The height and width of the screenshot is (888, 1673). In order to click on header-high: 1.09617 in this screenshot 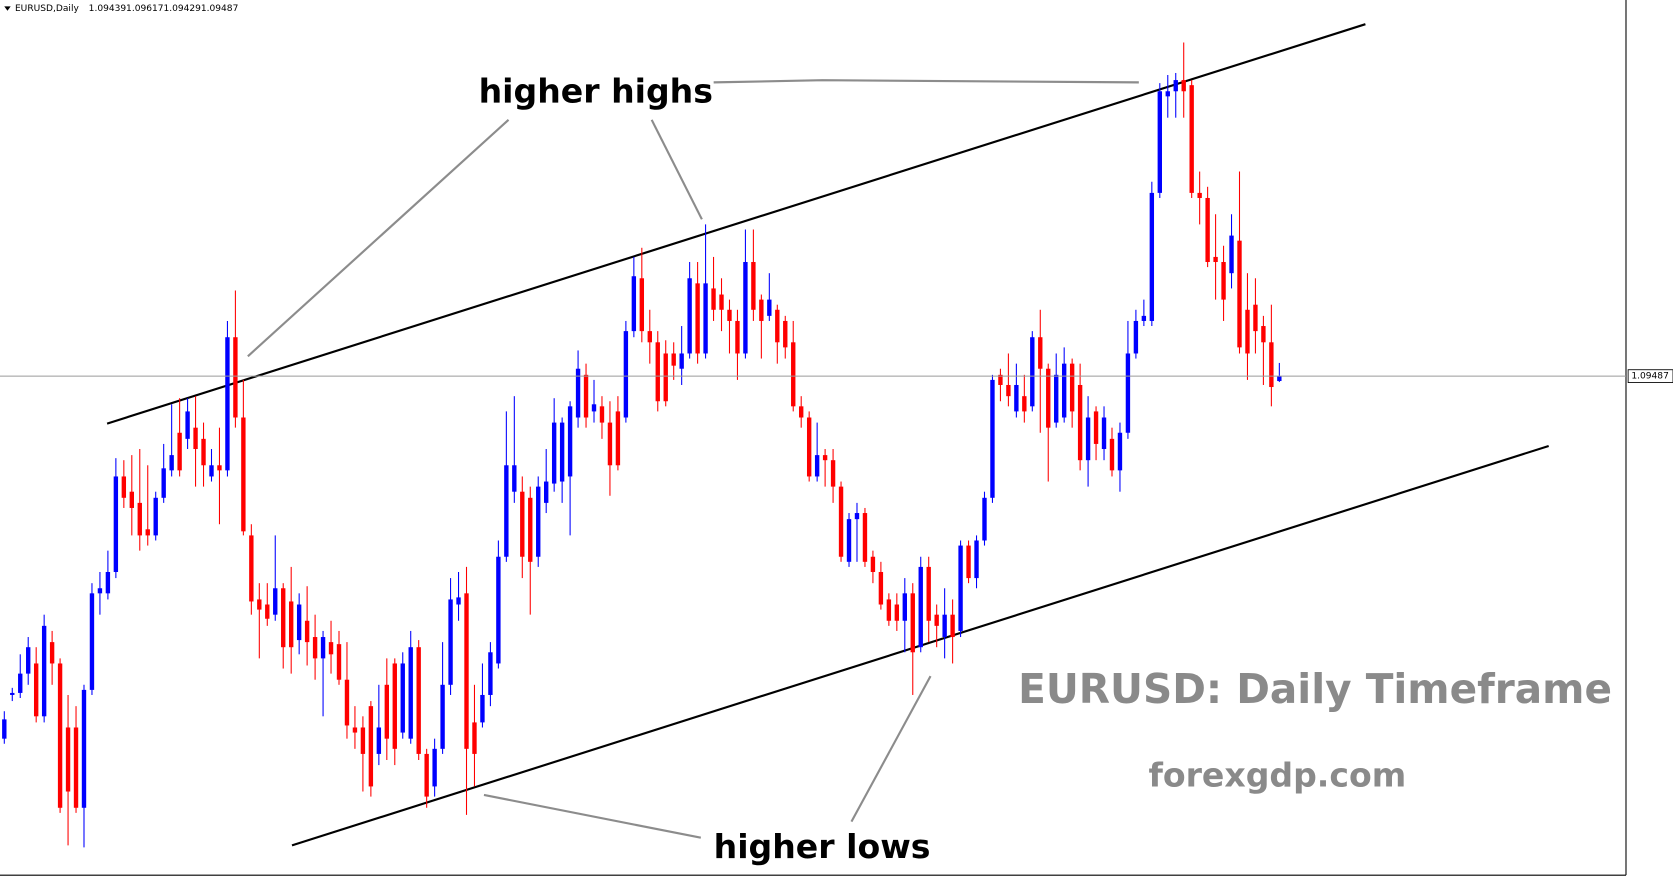, I will do `click(145, 9)`.